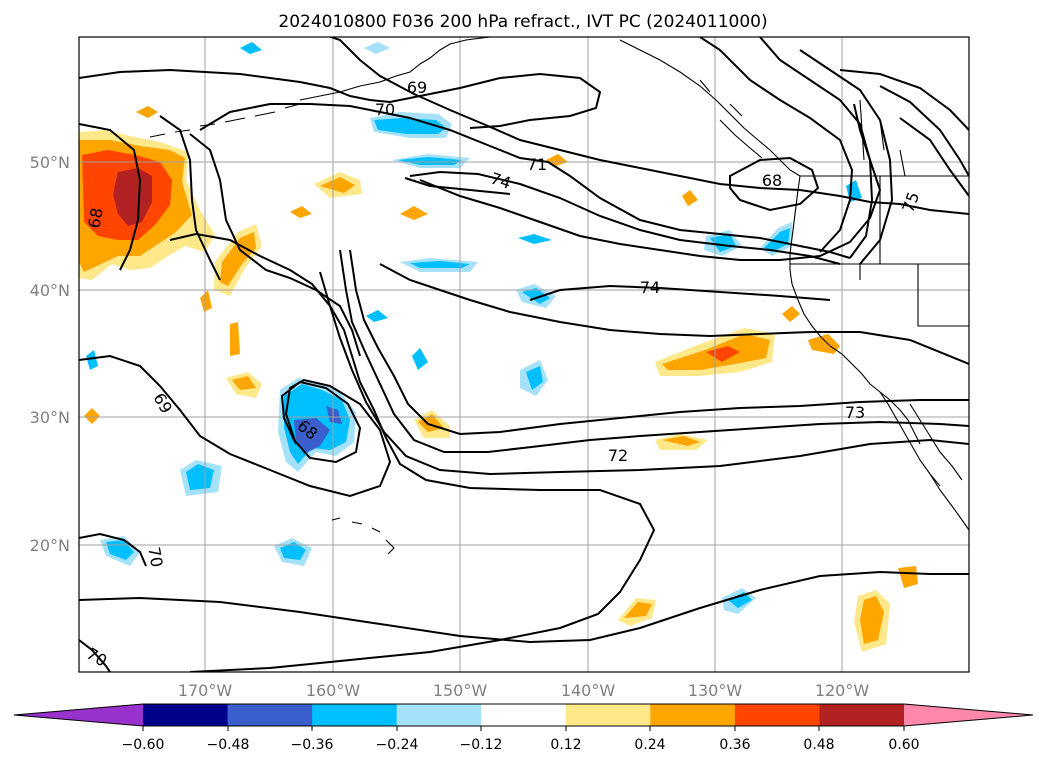  I want to click on colorbar-label: −0.24, so click(397, 745).